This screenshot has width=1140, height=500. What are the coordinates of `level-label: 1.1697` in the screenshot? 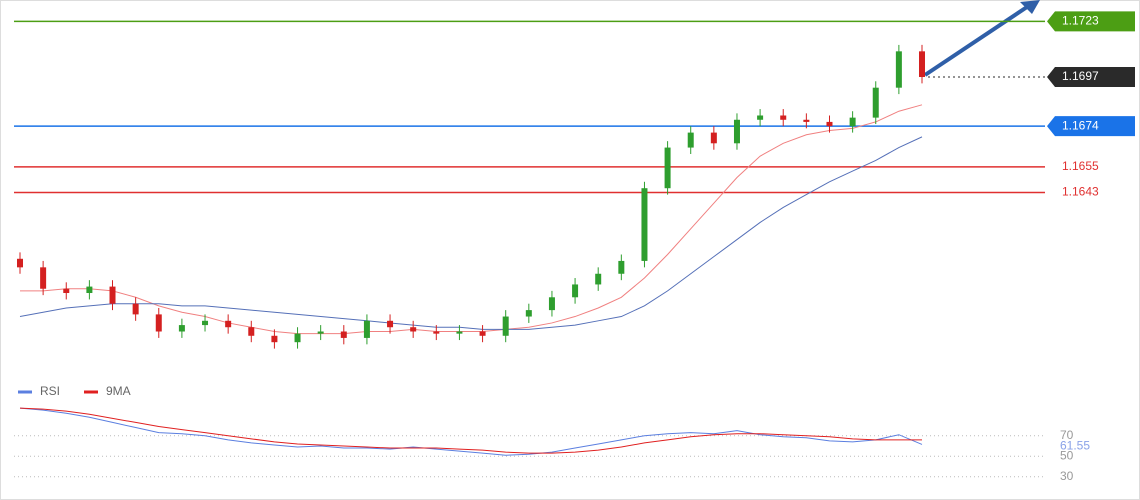 It's located at (1080, 76).